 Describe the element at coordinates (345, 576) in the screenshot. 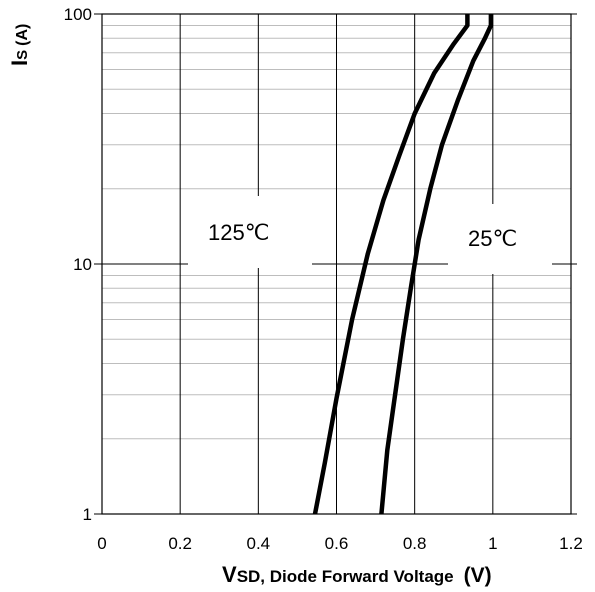

I see `x-axis-title-sub: SD, Diode Forward Voltage` at that location.